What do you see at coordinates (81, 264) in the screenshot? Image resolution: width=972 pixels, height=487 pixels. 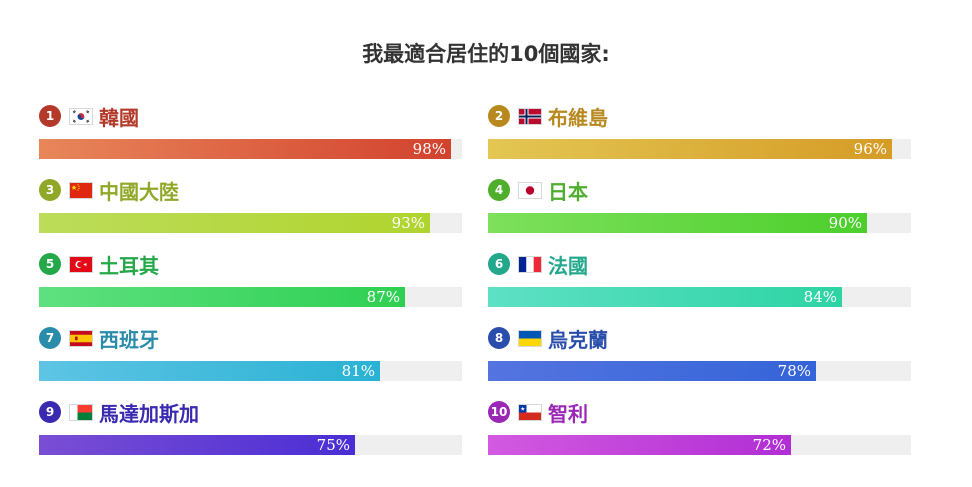 I see `turkey-flag-icon` at bounding box center [81, 264].